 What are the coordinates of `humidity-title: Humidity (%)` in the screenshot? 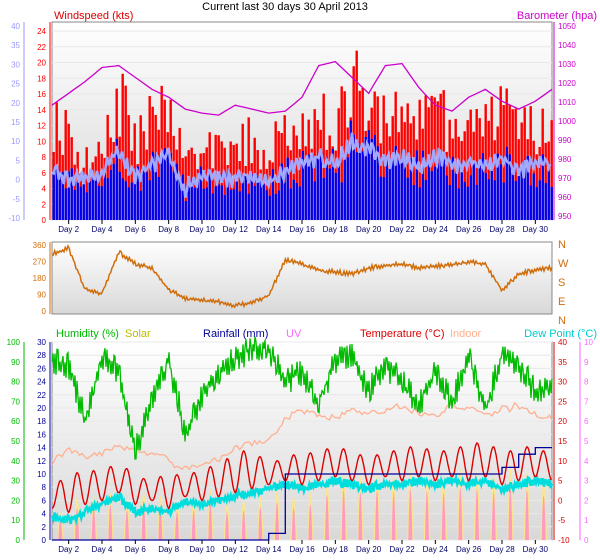 It's located at (87, 334).